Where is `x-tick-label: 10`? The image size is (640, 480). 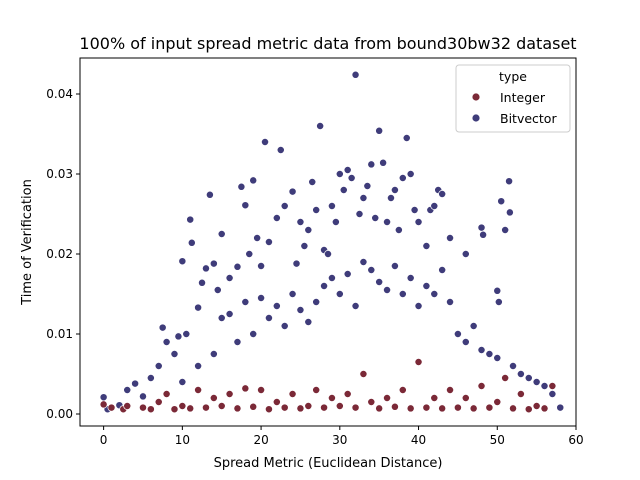 x-tick-label: 10 is located at coordinates (182, 440).